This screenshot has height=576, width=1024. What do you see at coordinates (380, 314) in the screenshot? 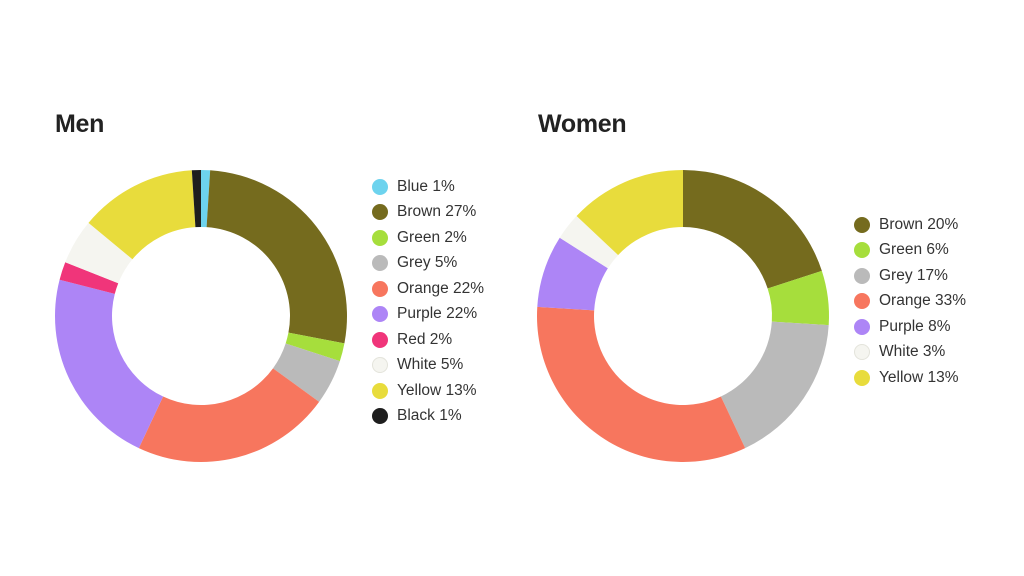
I see `men-legend-swatch-purple` at bounding box center [380, 314].